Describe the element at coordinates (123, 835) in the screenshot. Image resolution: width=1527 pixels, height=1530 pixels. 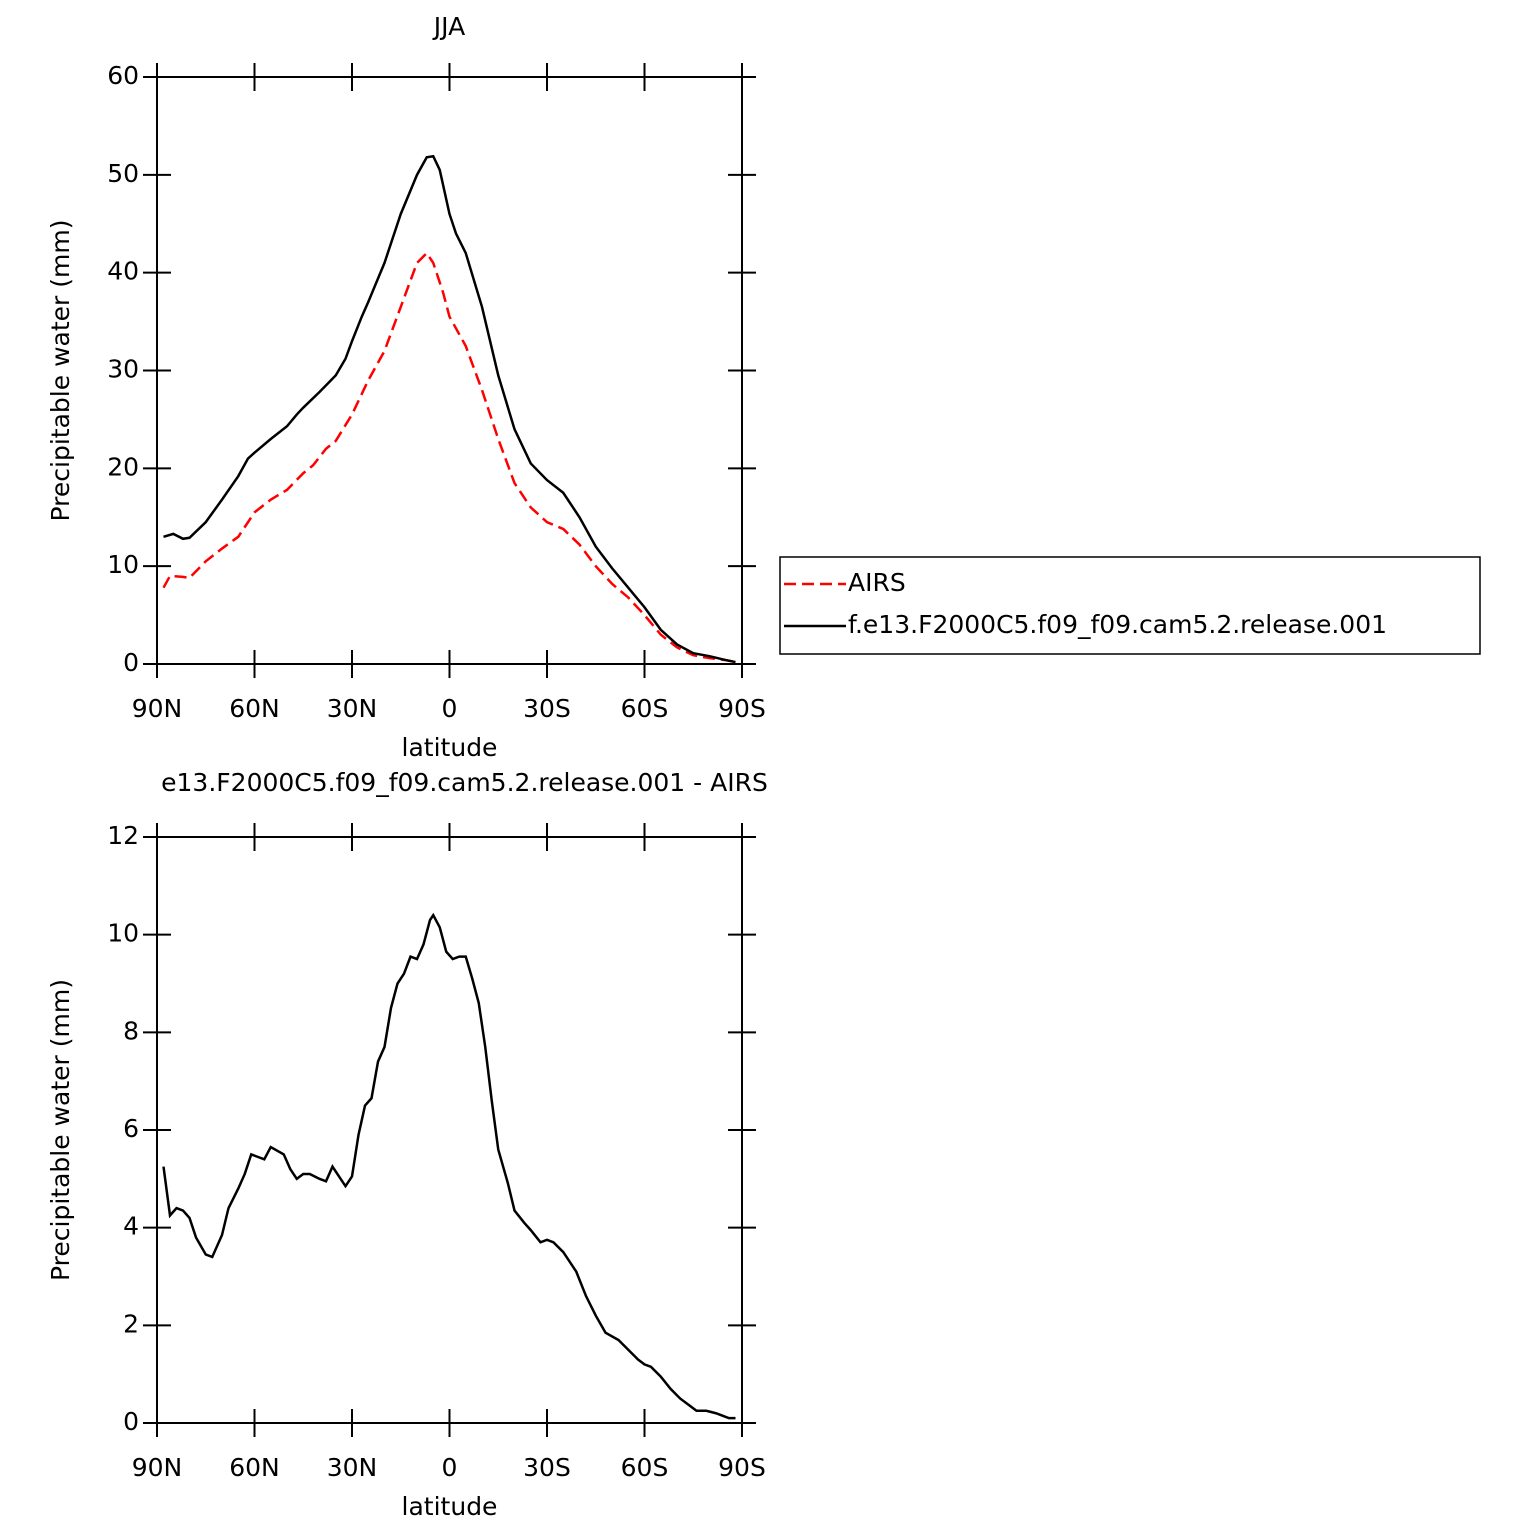
I see `y-tick-label: 12` at that location.